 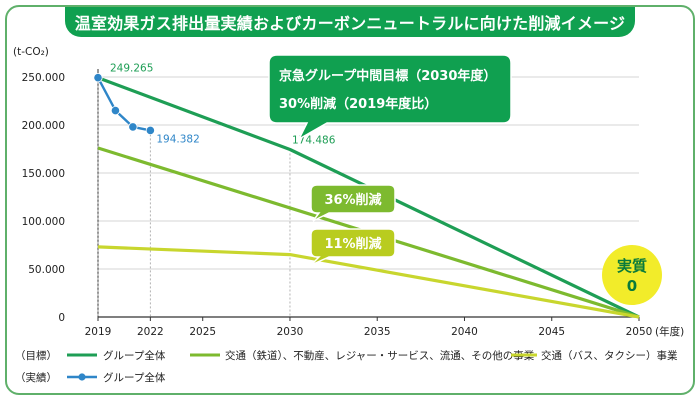 What do you see at coordinates (43, 174) in the screenshot?
I see `y-tick-label: 150.000` at bounding box center [43, 174].